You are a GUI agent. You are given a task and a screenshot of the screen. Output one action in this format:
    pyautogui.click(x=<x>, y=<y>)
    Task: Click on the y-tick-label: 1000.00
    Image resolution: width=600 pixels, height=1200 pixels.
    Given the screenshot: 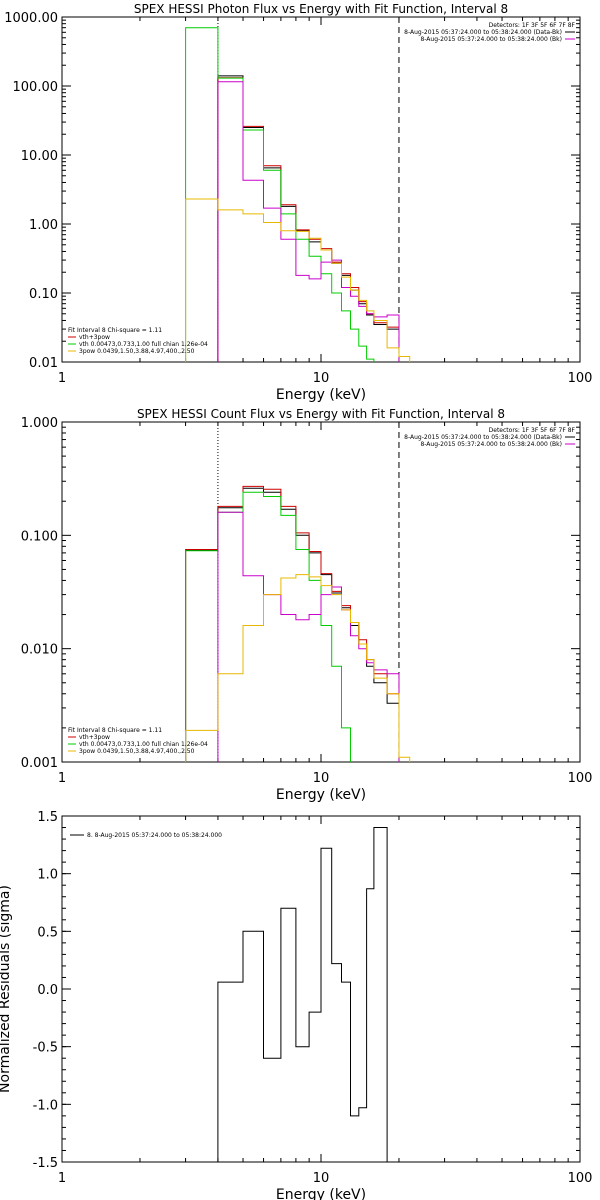 What is the action you would take?
    pyautogui.click(x=31, y=18)
    